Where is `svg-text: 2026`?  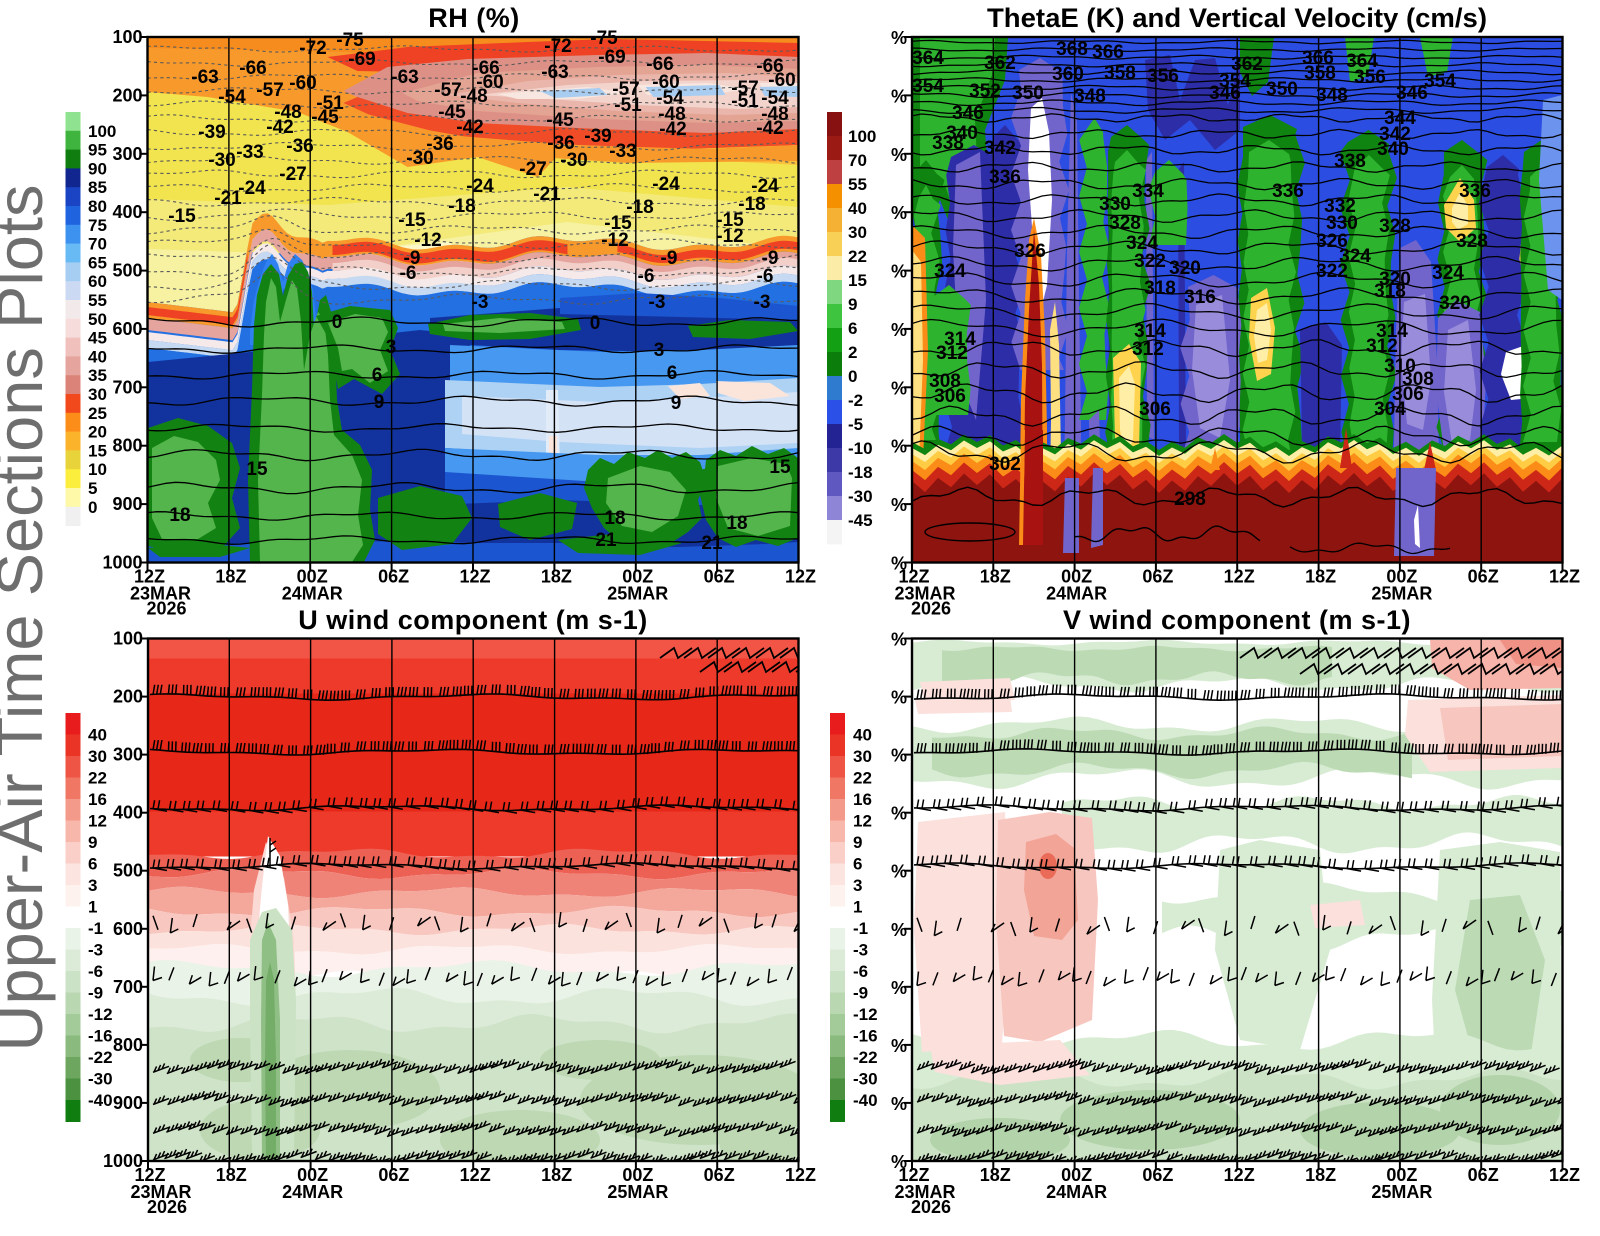 svg-text: 2026 is located at coordinates (167, 1207).